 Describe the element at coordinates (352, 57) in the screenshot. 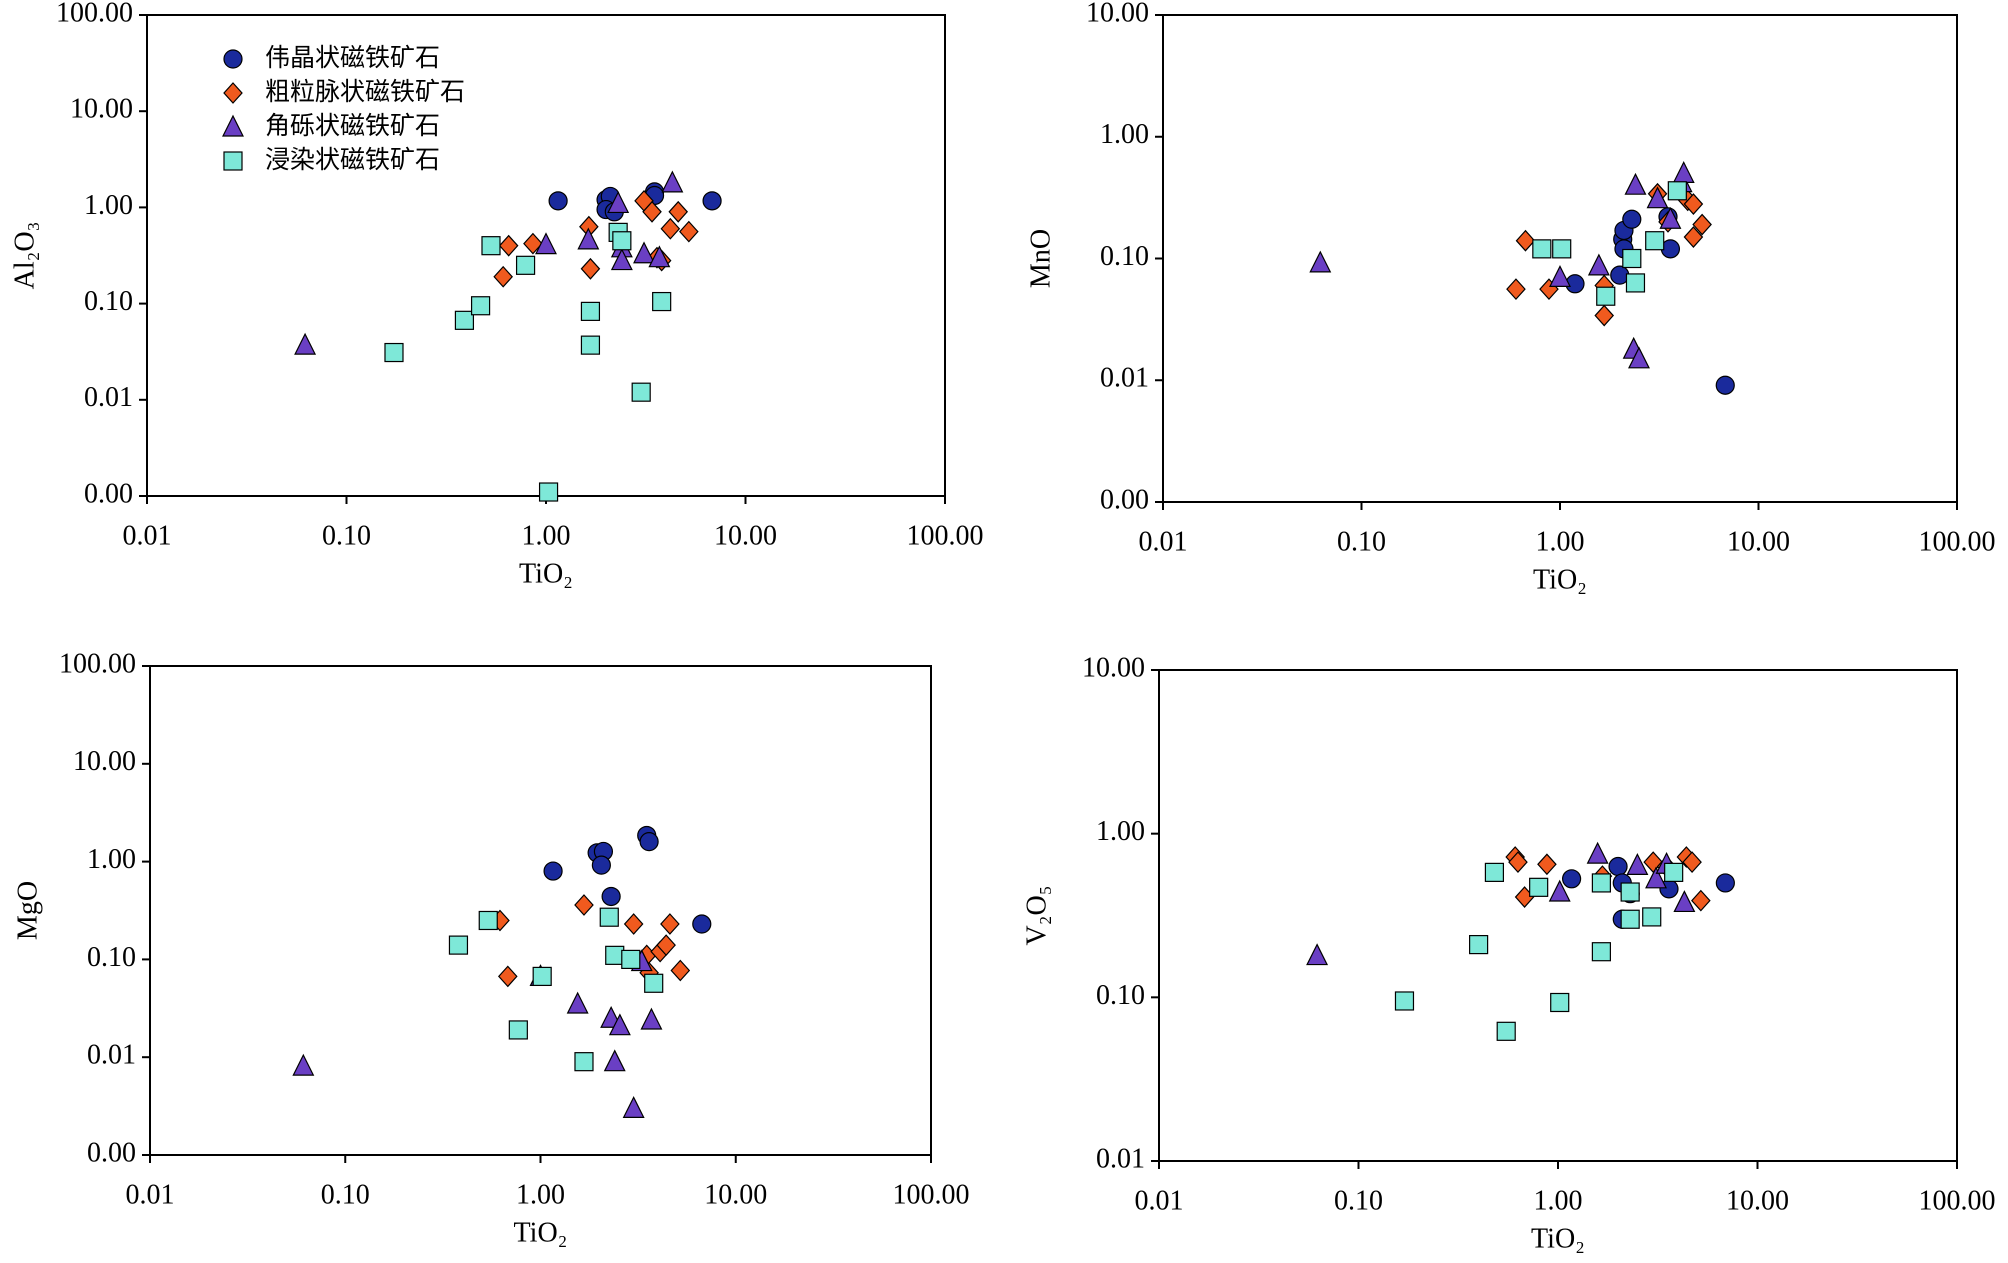

I see `legend-label: 伟晶状磁铁矿石` at that location.